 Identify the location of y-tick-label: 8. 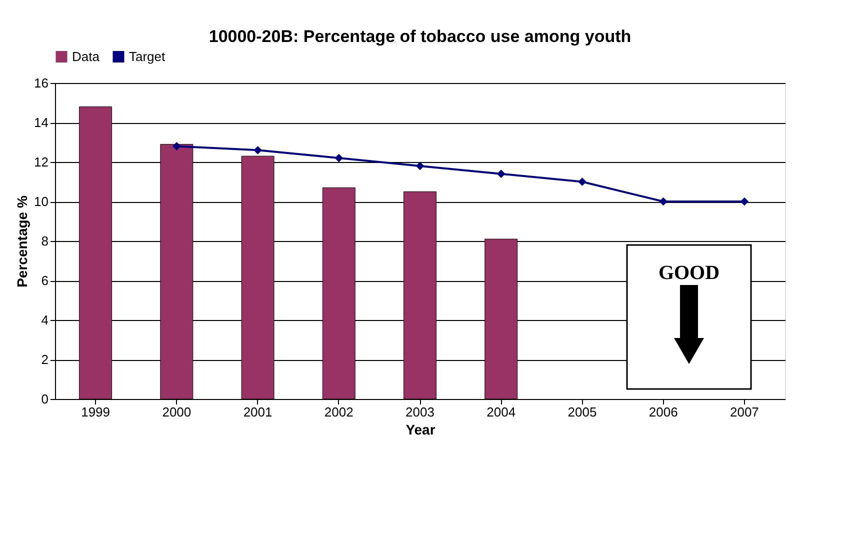
(44, 241).